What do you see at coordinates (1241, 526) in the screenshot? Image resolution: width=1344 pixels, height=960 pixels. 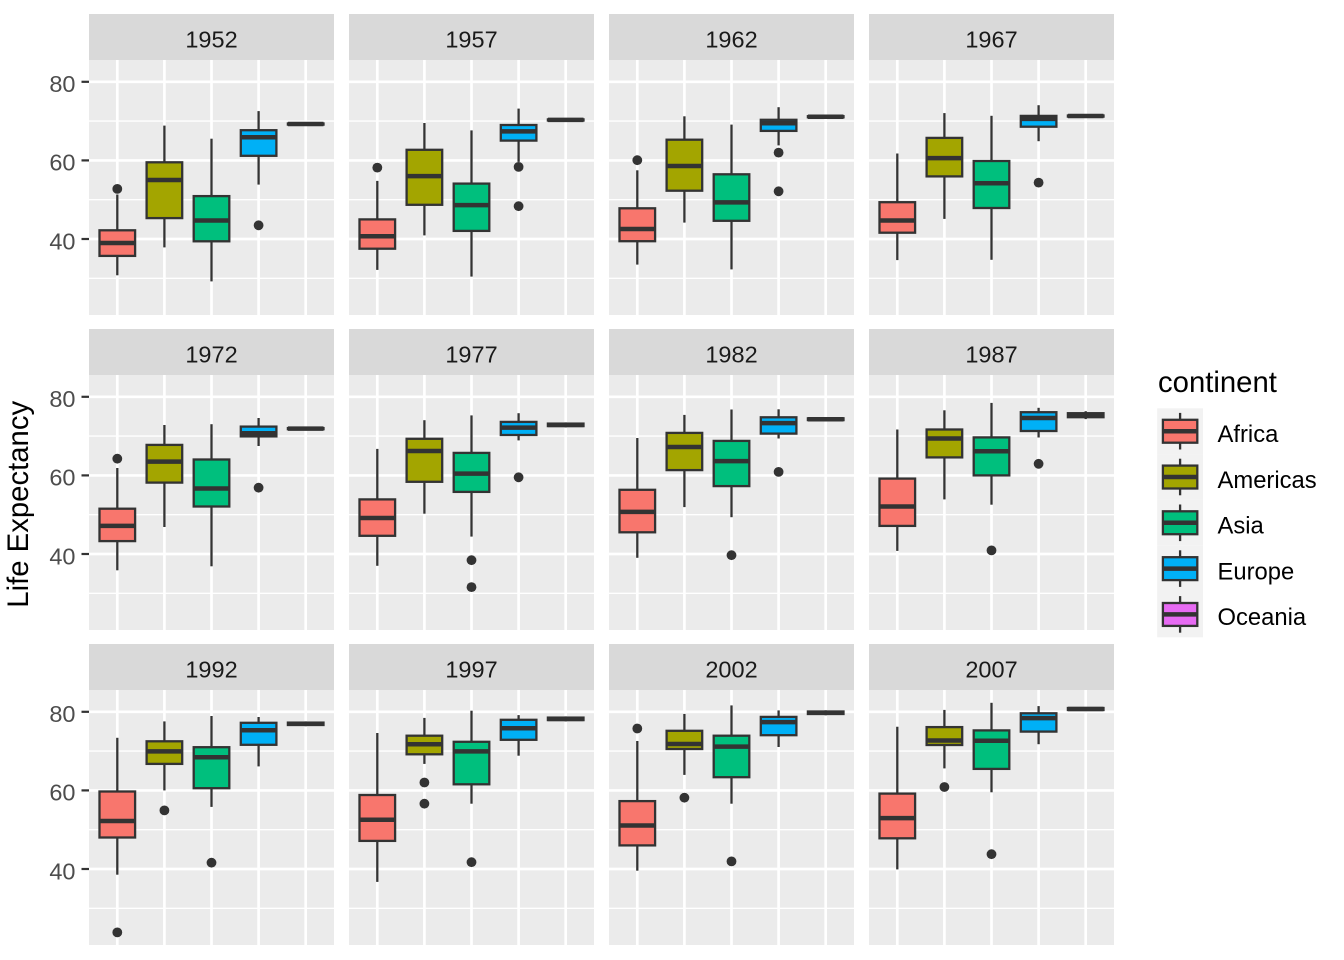 I see `svg-text: Asia` at bounding box center [1241, 526].